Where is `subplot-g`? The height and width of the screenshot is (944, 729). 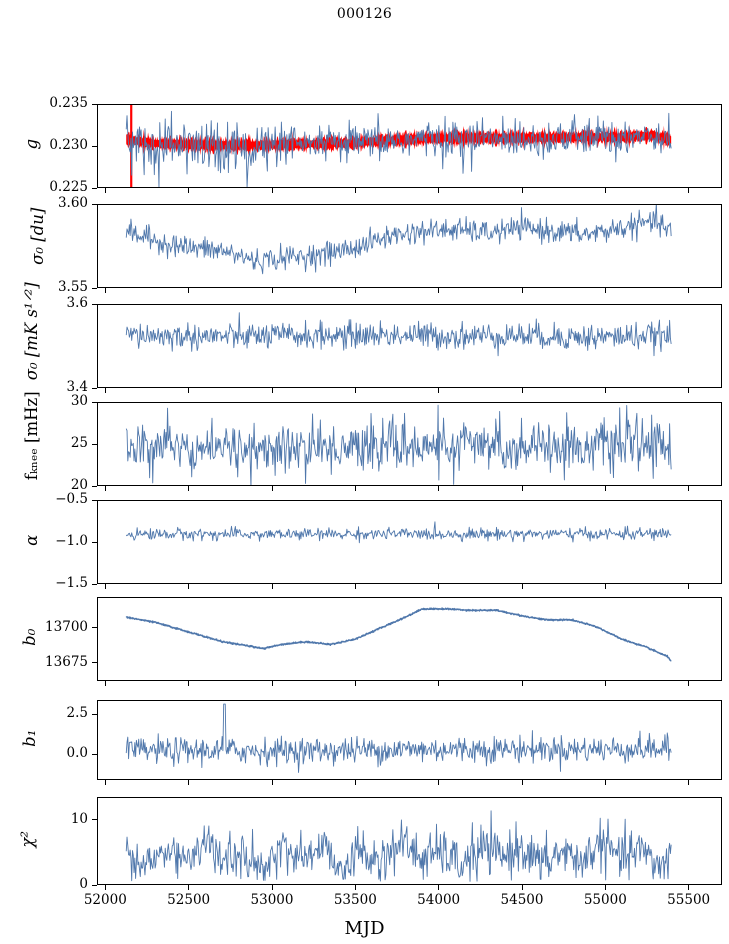
subplot-g is located at coordinates (409, 146).